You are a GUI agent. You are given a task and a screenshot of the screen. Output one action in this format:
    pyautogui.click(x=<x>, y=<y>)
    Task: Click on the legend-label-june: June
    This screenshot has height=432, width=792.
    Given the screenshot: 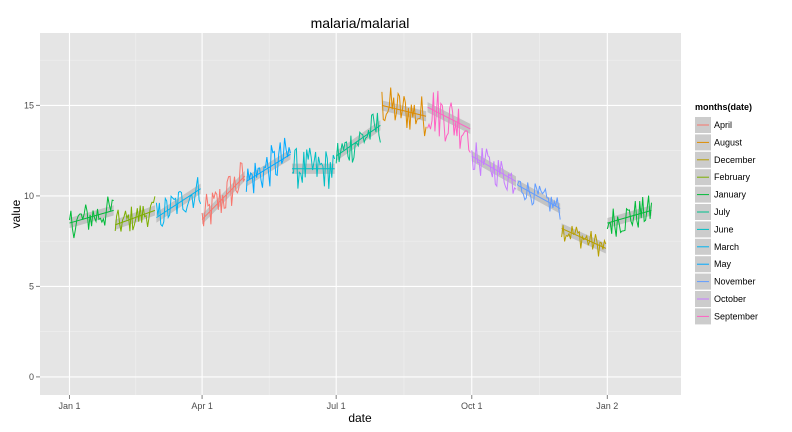 What is the action you would take?
    pyautogui.click(x=724, y=229)
    